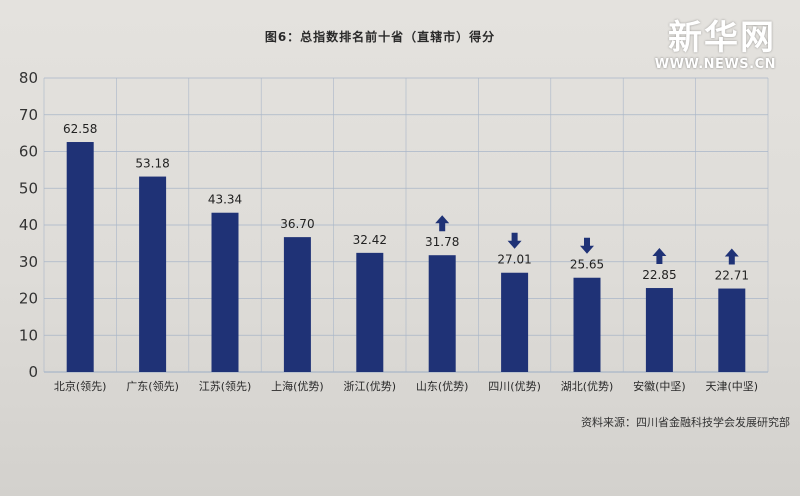 The height and width of the screenshot is (496, 800). What do you see at coordinates (28, 262) in the screenshot?
I see `y-tick-label: 30` at bounding box center [28, 262].